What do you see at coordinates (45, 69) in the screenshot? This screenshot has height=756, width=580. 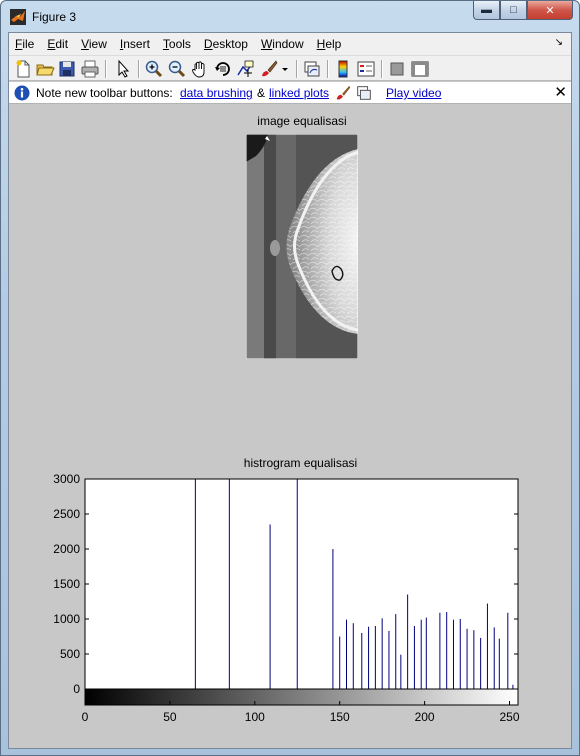 I see `open-file-icon` at bounding box center [45, 69].